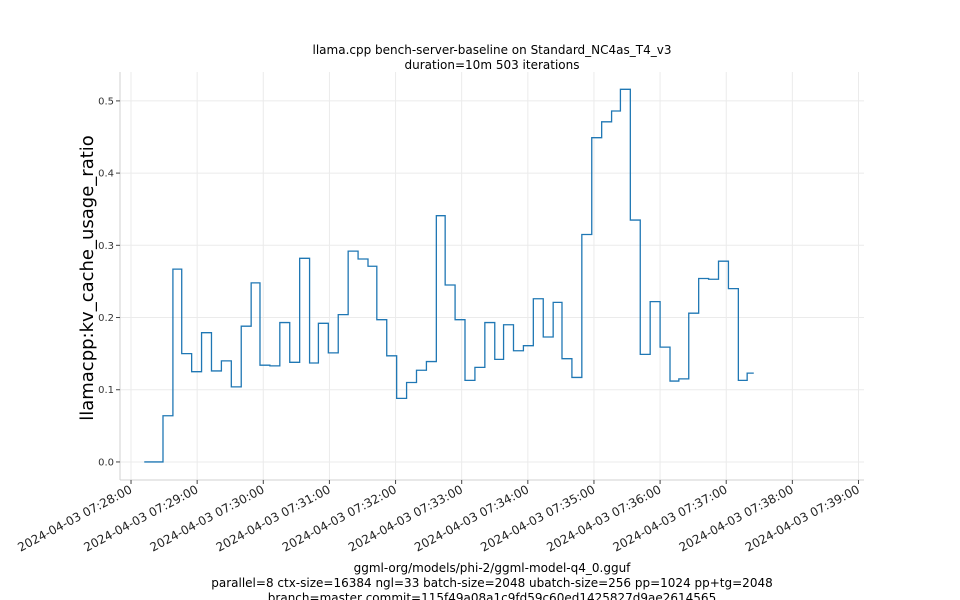 The width and height of the screenshot is (960, 600). What do you see at coordinates (603, 518) in the screenshot?
I see `x-tick-label: 2024-04-03 07:36:00` at bounding box center [603, 518].